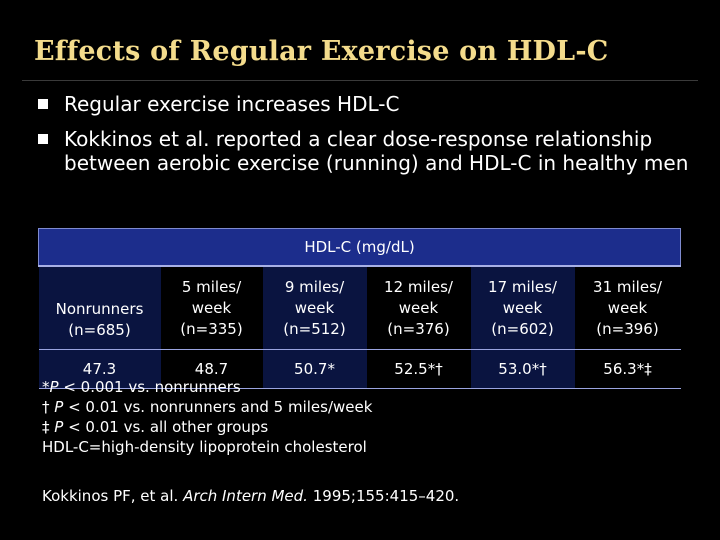  Describe the element at coordinates (113, 496) in the screenshot. I see `citation-authors: Kokkinos PF, et al.` at that location.